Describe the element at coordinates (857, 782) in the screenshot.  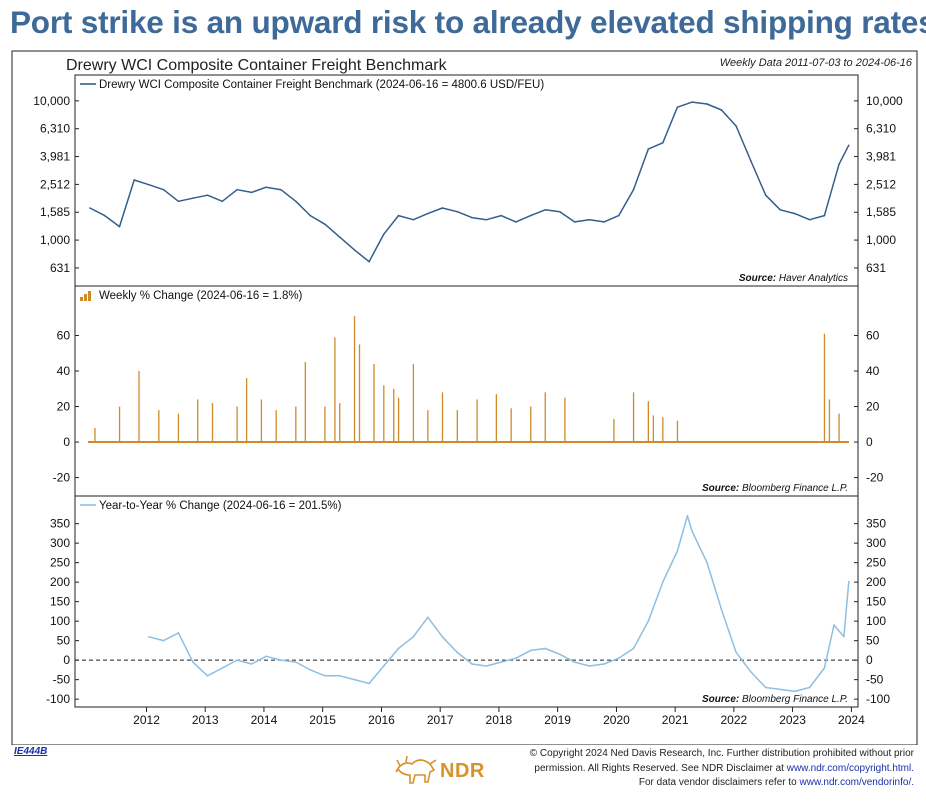
I see `vendor-info-link: www.ndr.com/vendorinfo/.` at that location.